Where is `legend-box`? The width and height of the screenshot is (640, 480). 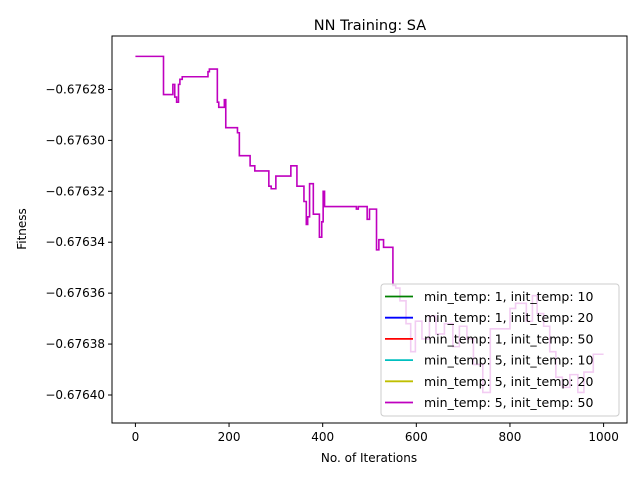
legend-box is located at coordinates (500, 350).